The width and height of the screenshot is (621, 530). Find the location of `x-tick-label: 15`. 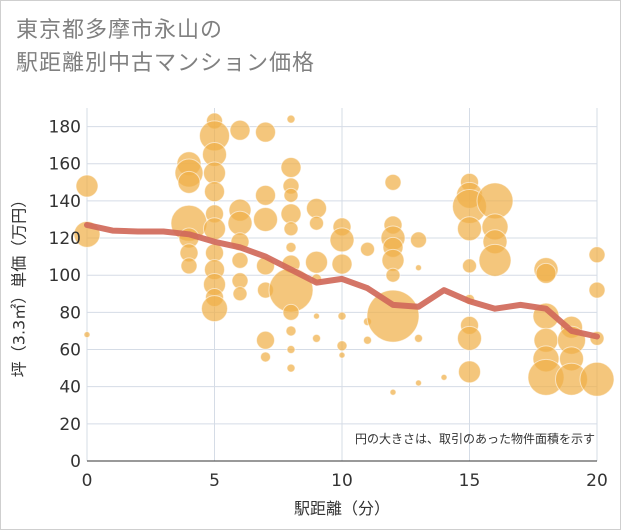

x-tick-label: 15 is located at coordinates (470, 481).